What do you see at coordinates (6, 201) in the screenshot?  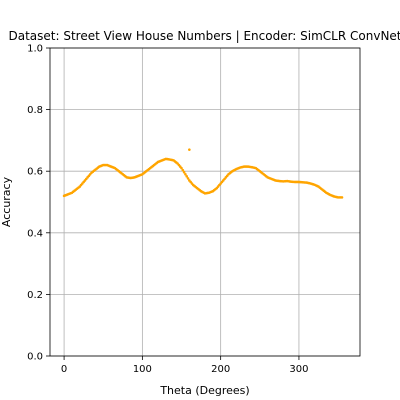 I see `y-axis-label: Accuracy` at bounding box center [6, 201].